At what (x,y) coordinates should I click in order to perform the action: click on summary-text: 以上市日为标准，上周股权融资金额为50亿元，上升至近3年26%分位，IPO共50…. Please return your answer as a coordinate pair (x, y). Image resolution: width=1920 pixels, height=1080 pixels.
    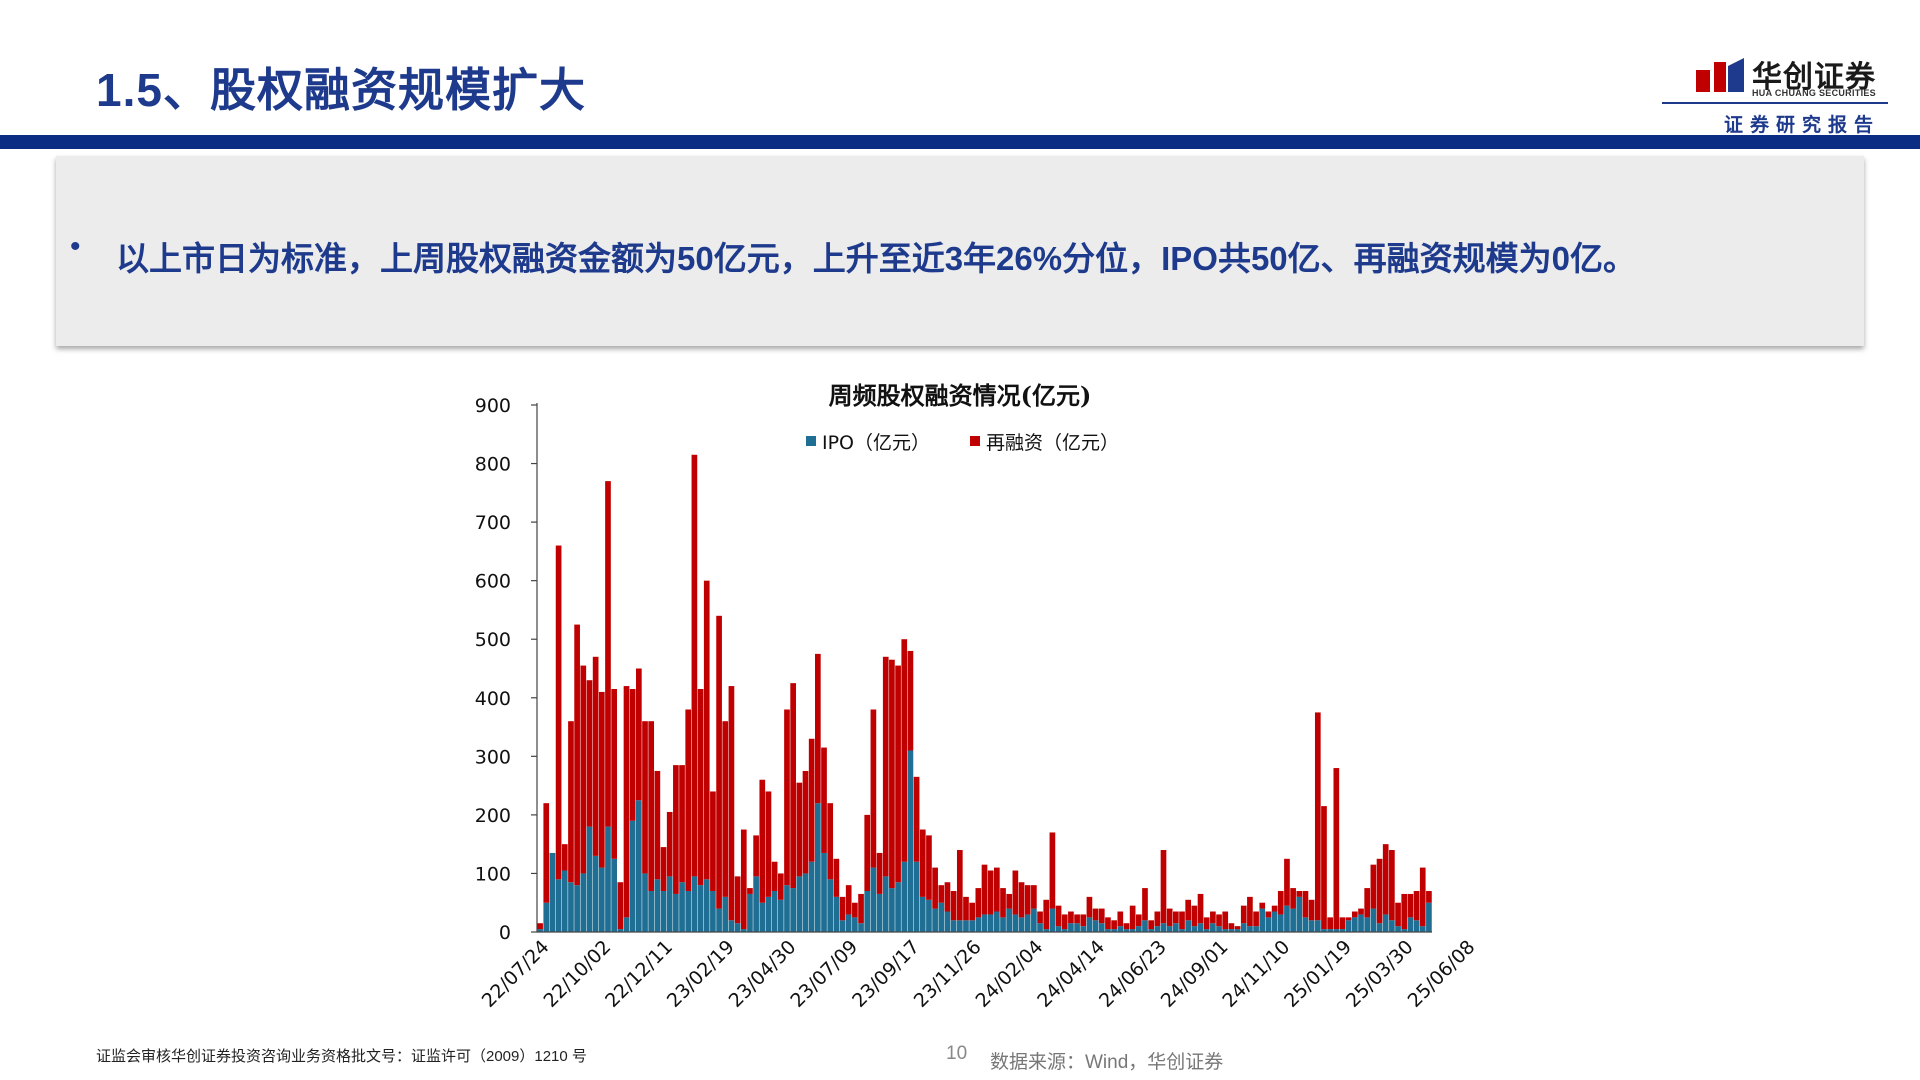
    Looking at the image, I should click on (876, 258).